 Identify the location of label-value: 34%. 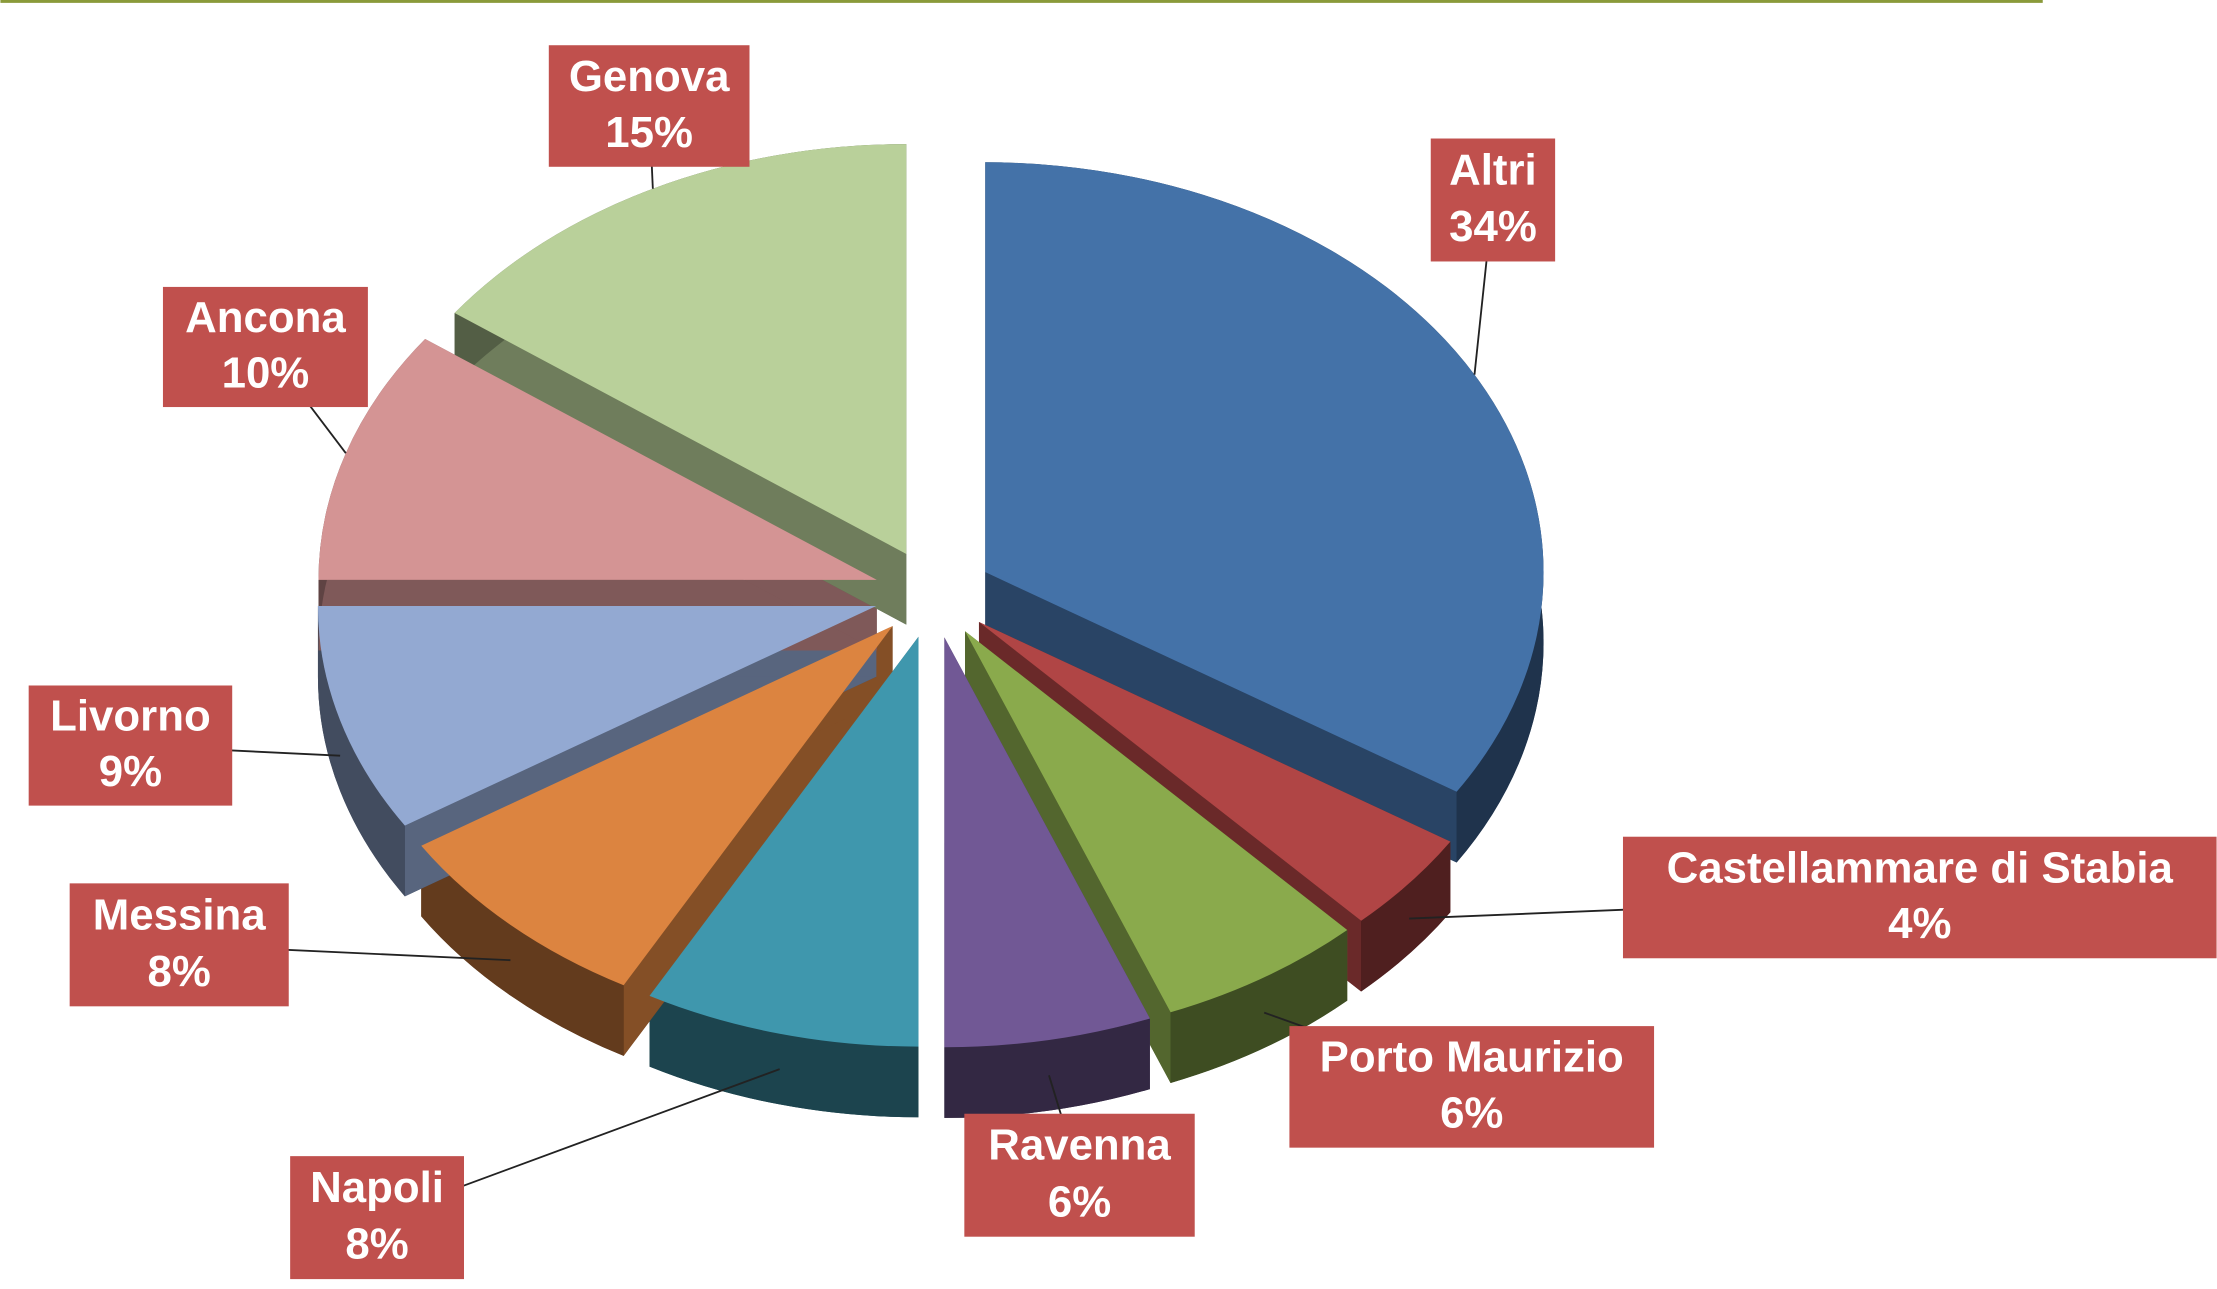
(1493, 226).